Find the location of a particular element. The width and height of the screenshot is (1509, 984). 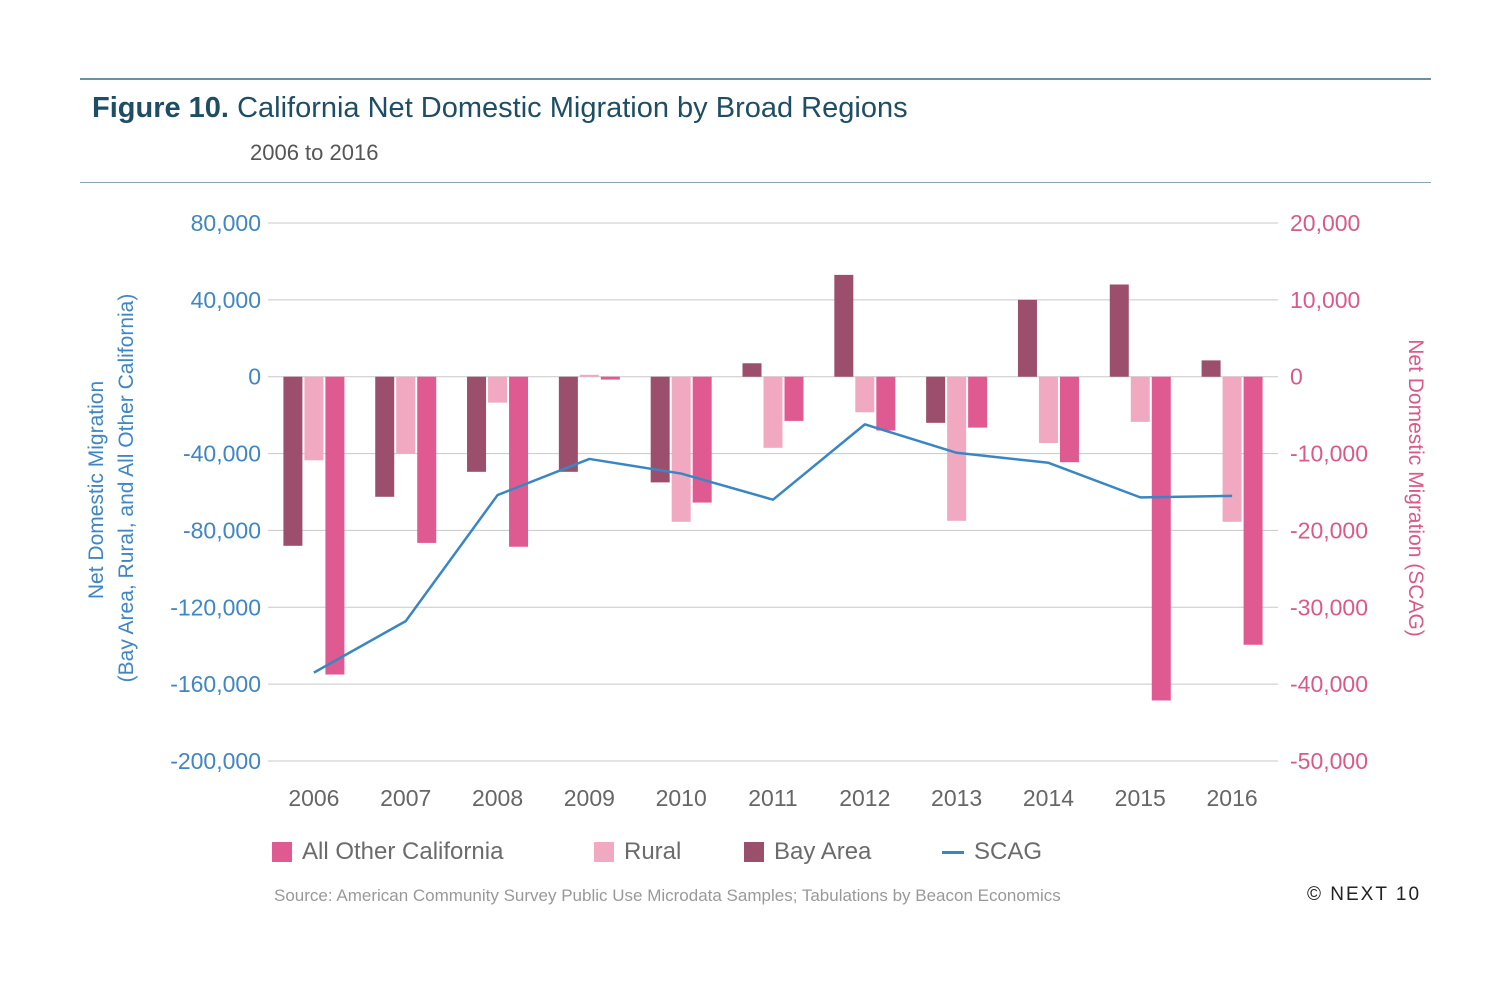

bar-all-other-california-2008 is located at coordinates (519, 461).